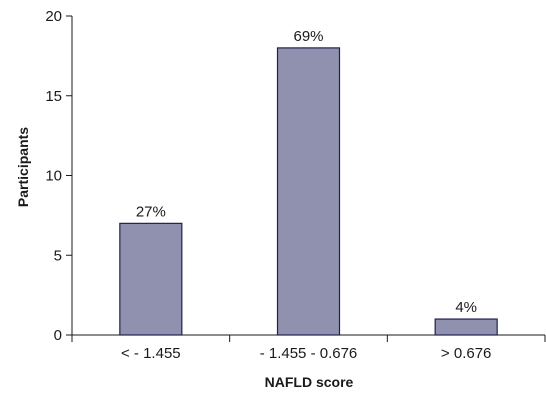 The width and height of the screenshot is (546, 395). I want to click on data-label: 69%, so click(308, 36).